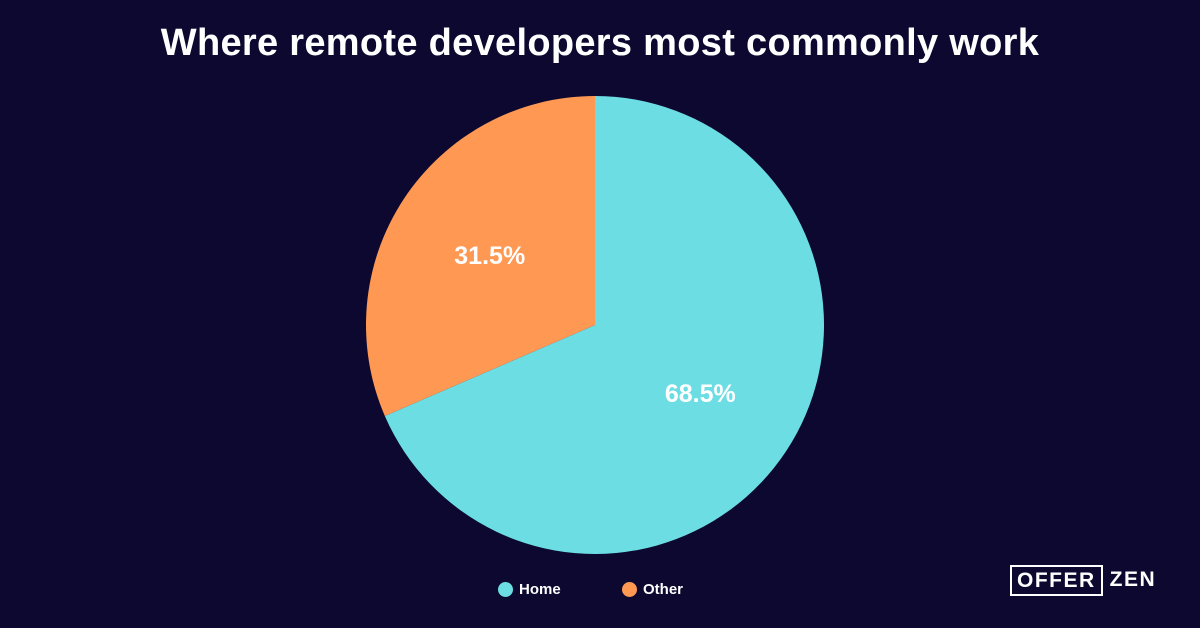  I want to click on offerzen-logo: OFFER ZEN, so click(1083, 580).